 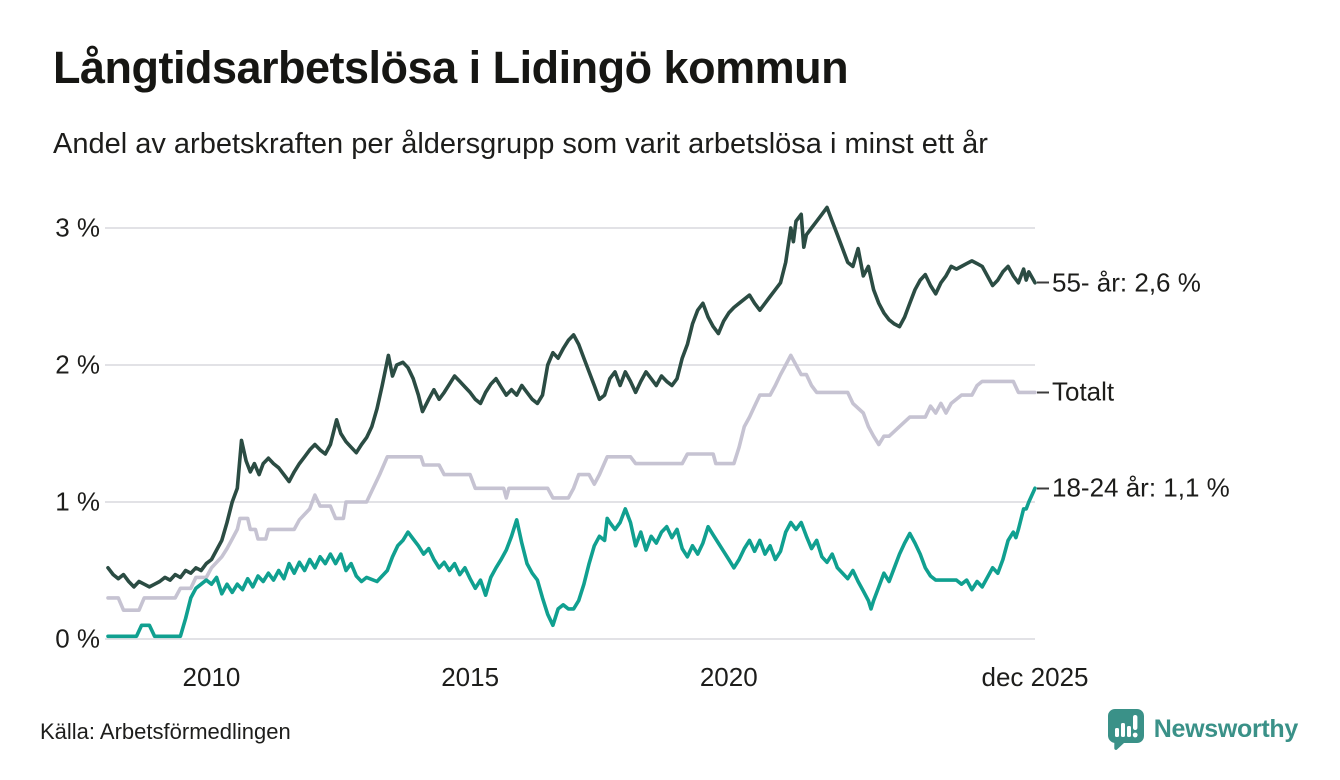 I want to click on series-end-label: 18-24 år: 1,1 %, so click(x=1133, y=488).